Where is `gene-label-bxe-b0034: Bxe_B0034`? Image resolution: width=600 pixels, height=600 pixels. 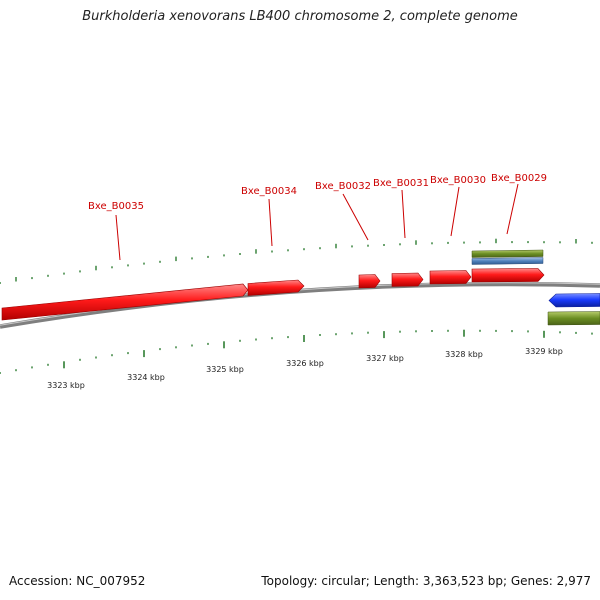
gene-label-bxe-b0034: Bxe_B0034 is located at coordinates (269, 191).